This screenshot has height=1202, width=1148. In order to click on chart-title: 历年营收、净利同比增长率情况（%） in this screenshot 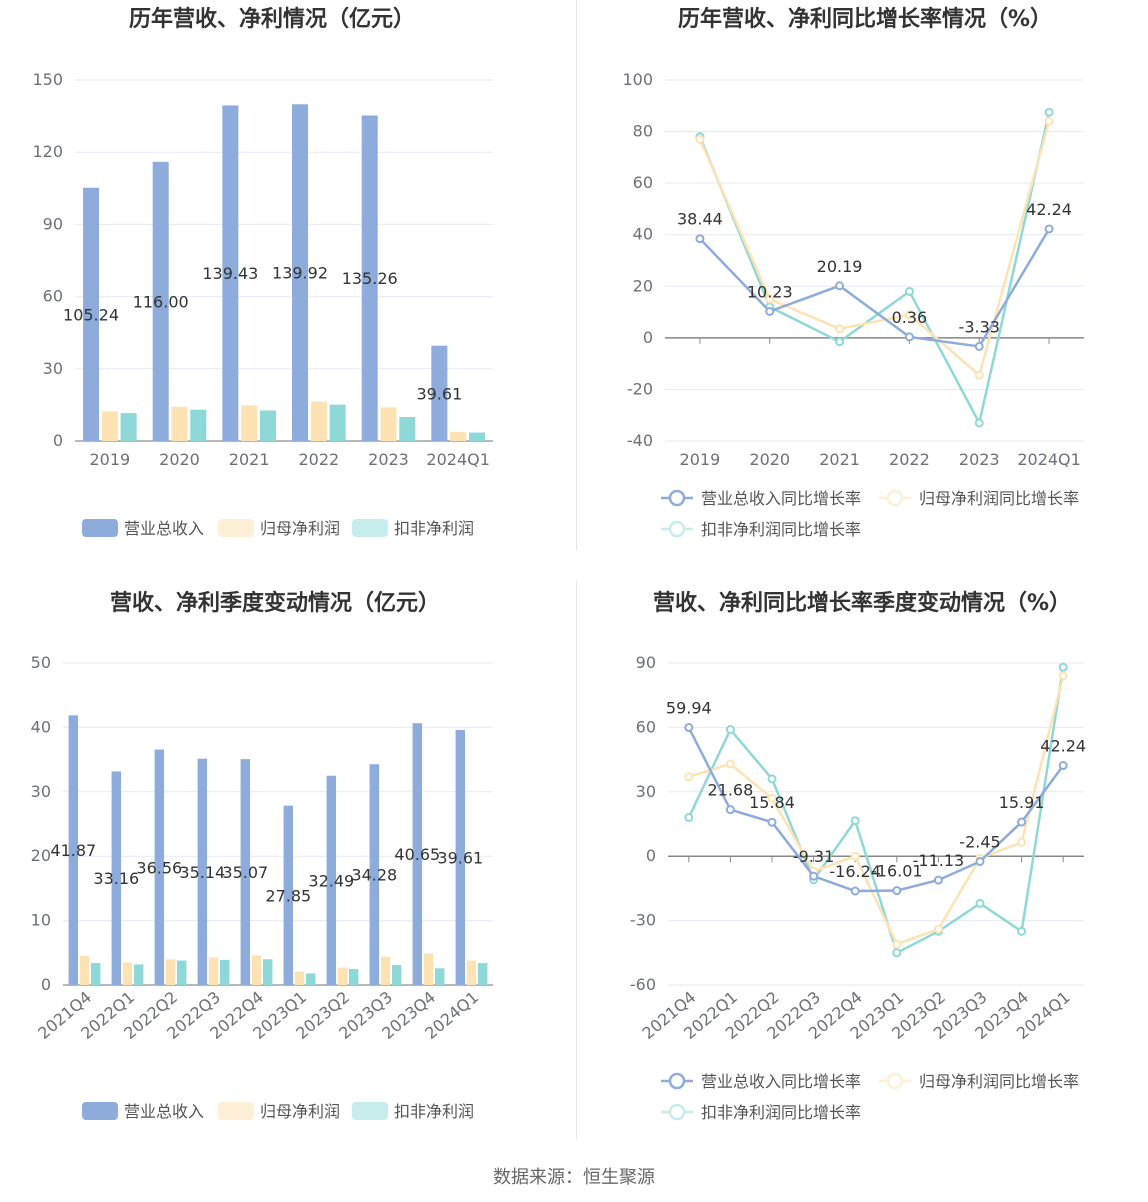, I will do `click(865, 19)`.